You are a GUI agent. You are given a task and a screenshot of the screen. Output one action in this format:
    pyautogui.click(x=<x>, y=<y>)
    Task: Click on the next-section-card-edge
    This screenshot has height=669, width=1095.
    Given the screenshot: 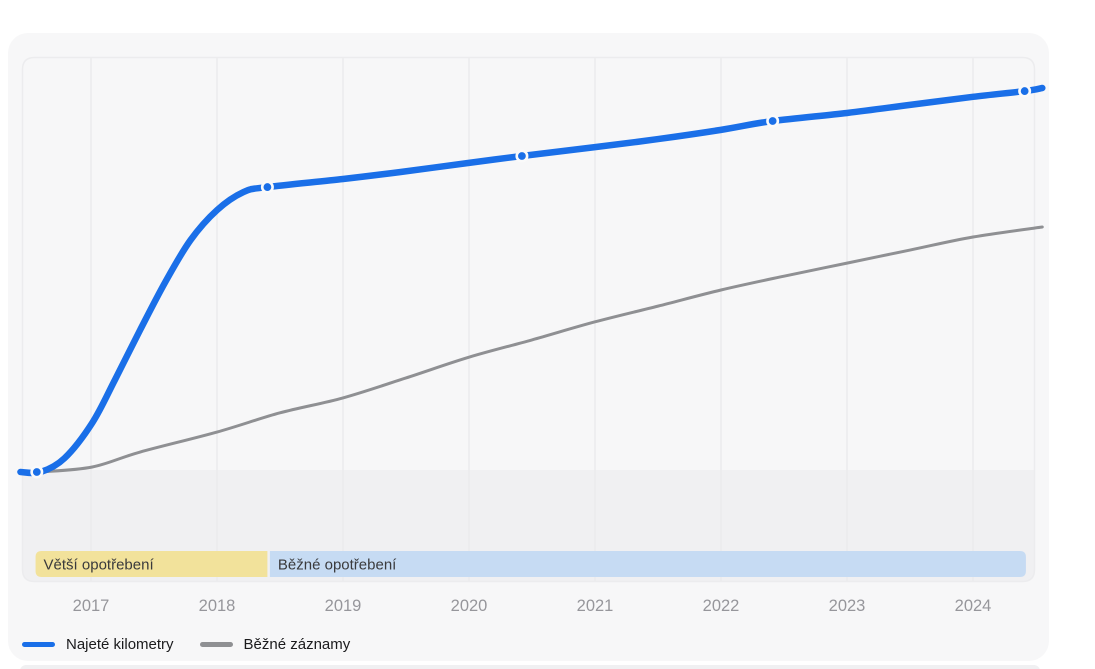 What is the action you would take?
    pyautogui.click(x=530, y=667)
    